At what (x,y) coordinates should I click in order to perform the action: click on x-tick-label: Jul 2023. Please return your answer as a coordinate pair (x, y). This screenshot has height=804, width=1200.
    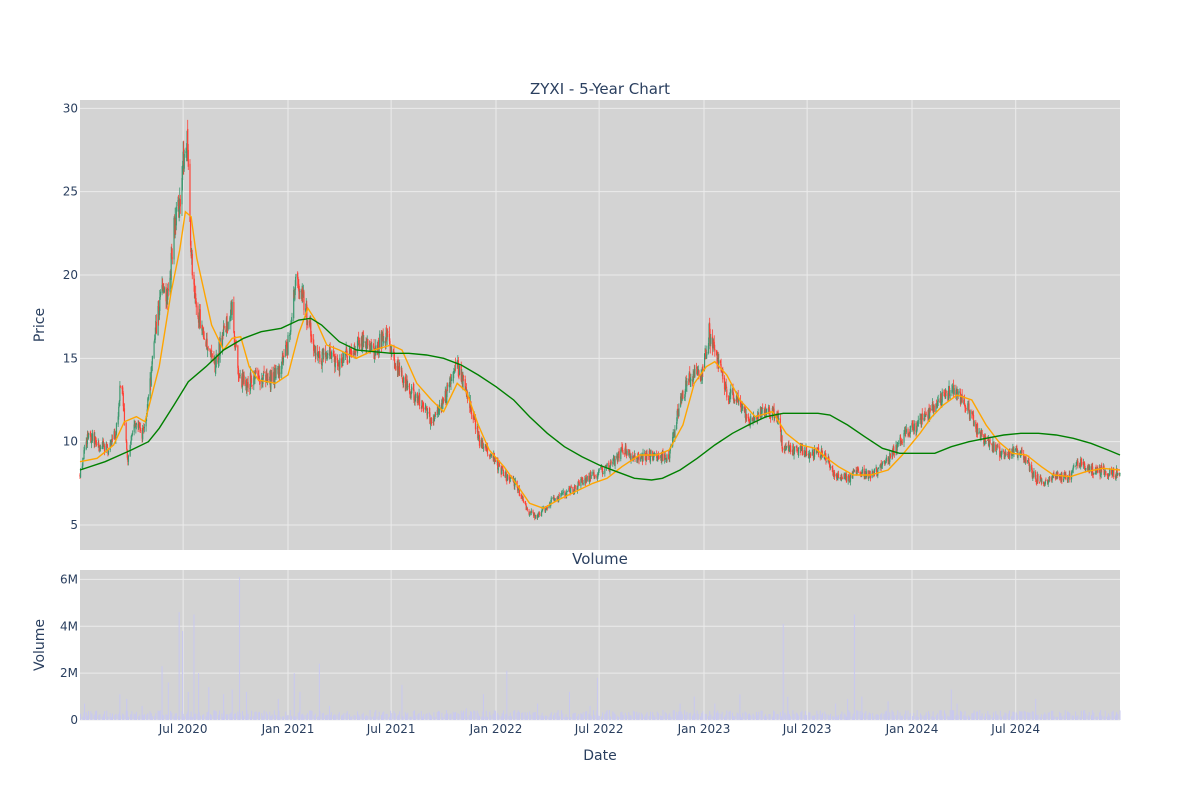
    Looking at the image, I should click on (807, 729).